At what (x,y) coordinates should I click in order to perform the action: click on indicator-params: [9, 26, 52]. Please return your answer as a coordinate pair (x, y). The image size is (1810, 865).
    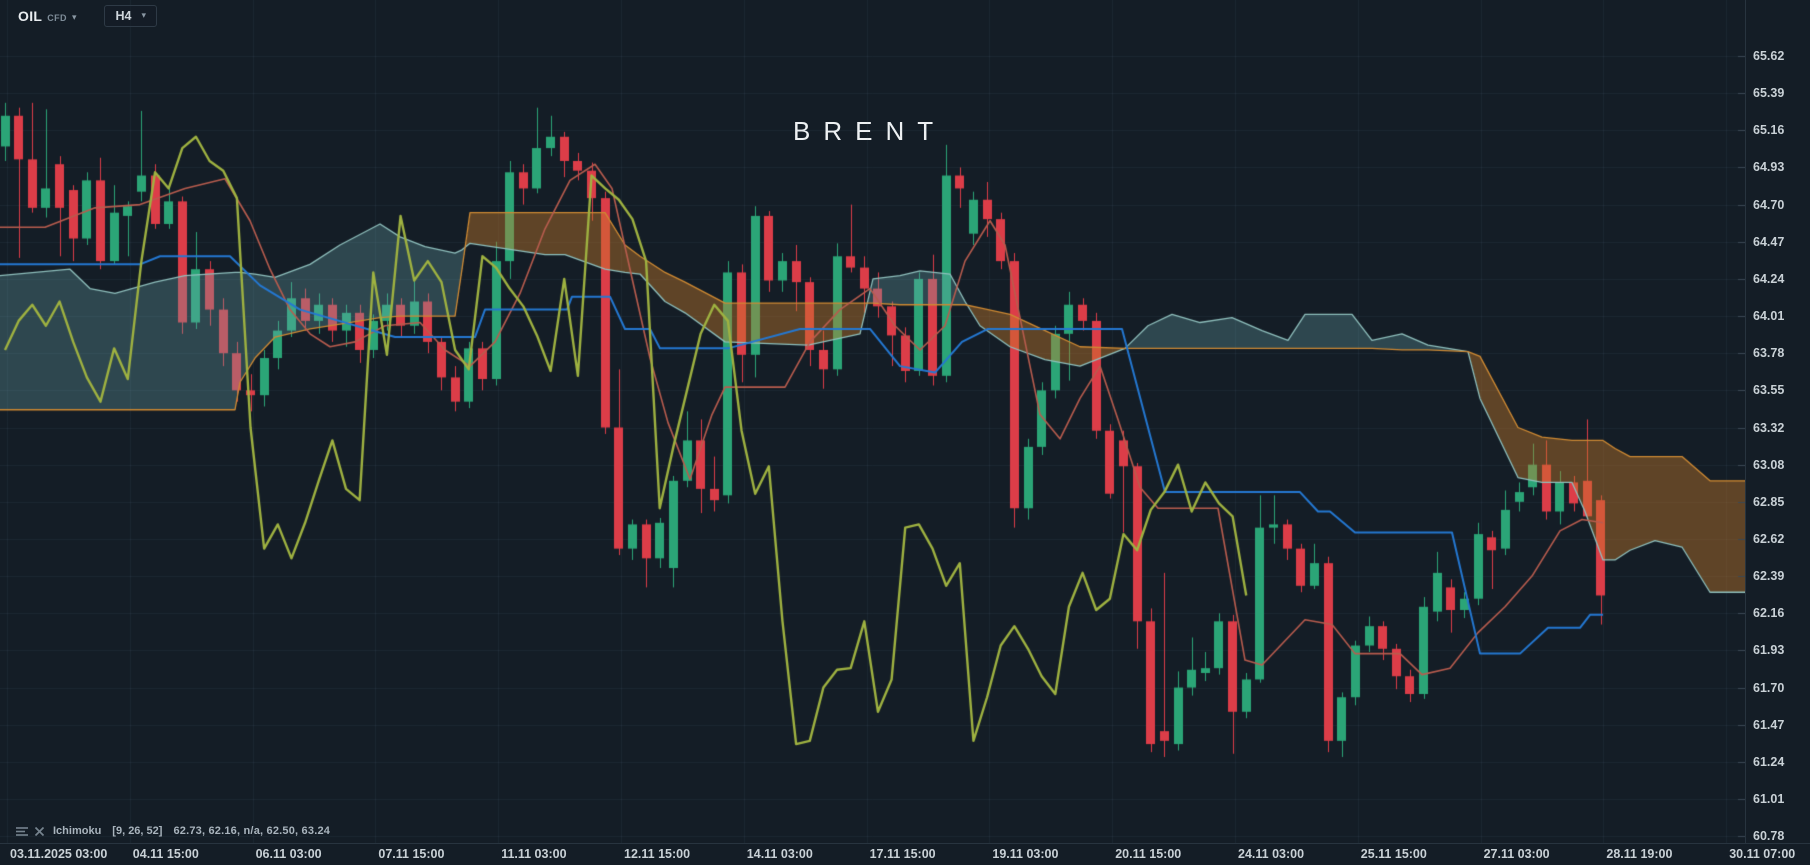
    Looking at the image, I should click on (137, 831).